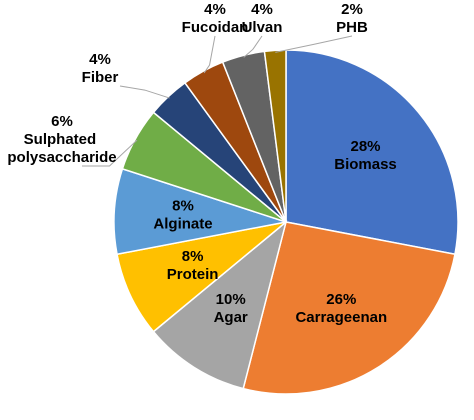 This screenshot has width=474, height=420. I want to click on value-label: 26%, so click(341, 299).